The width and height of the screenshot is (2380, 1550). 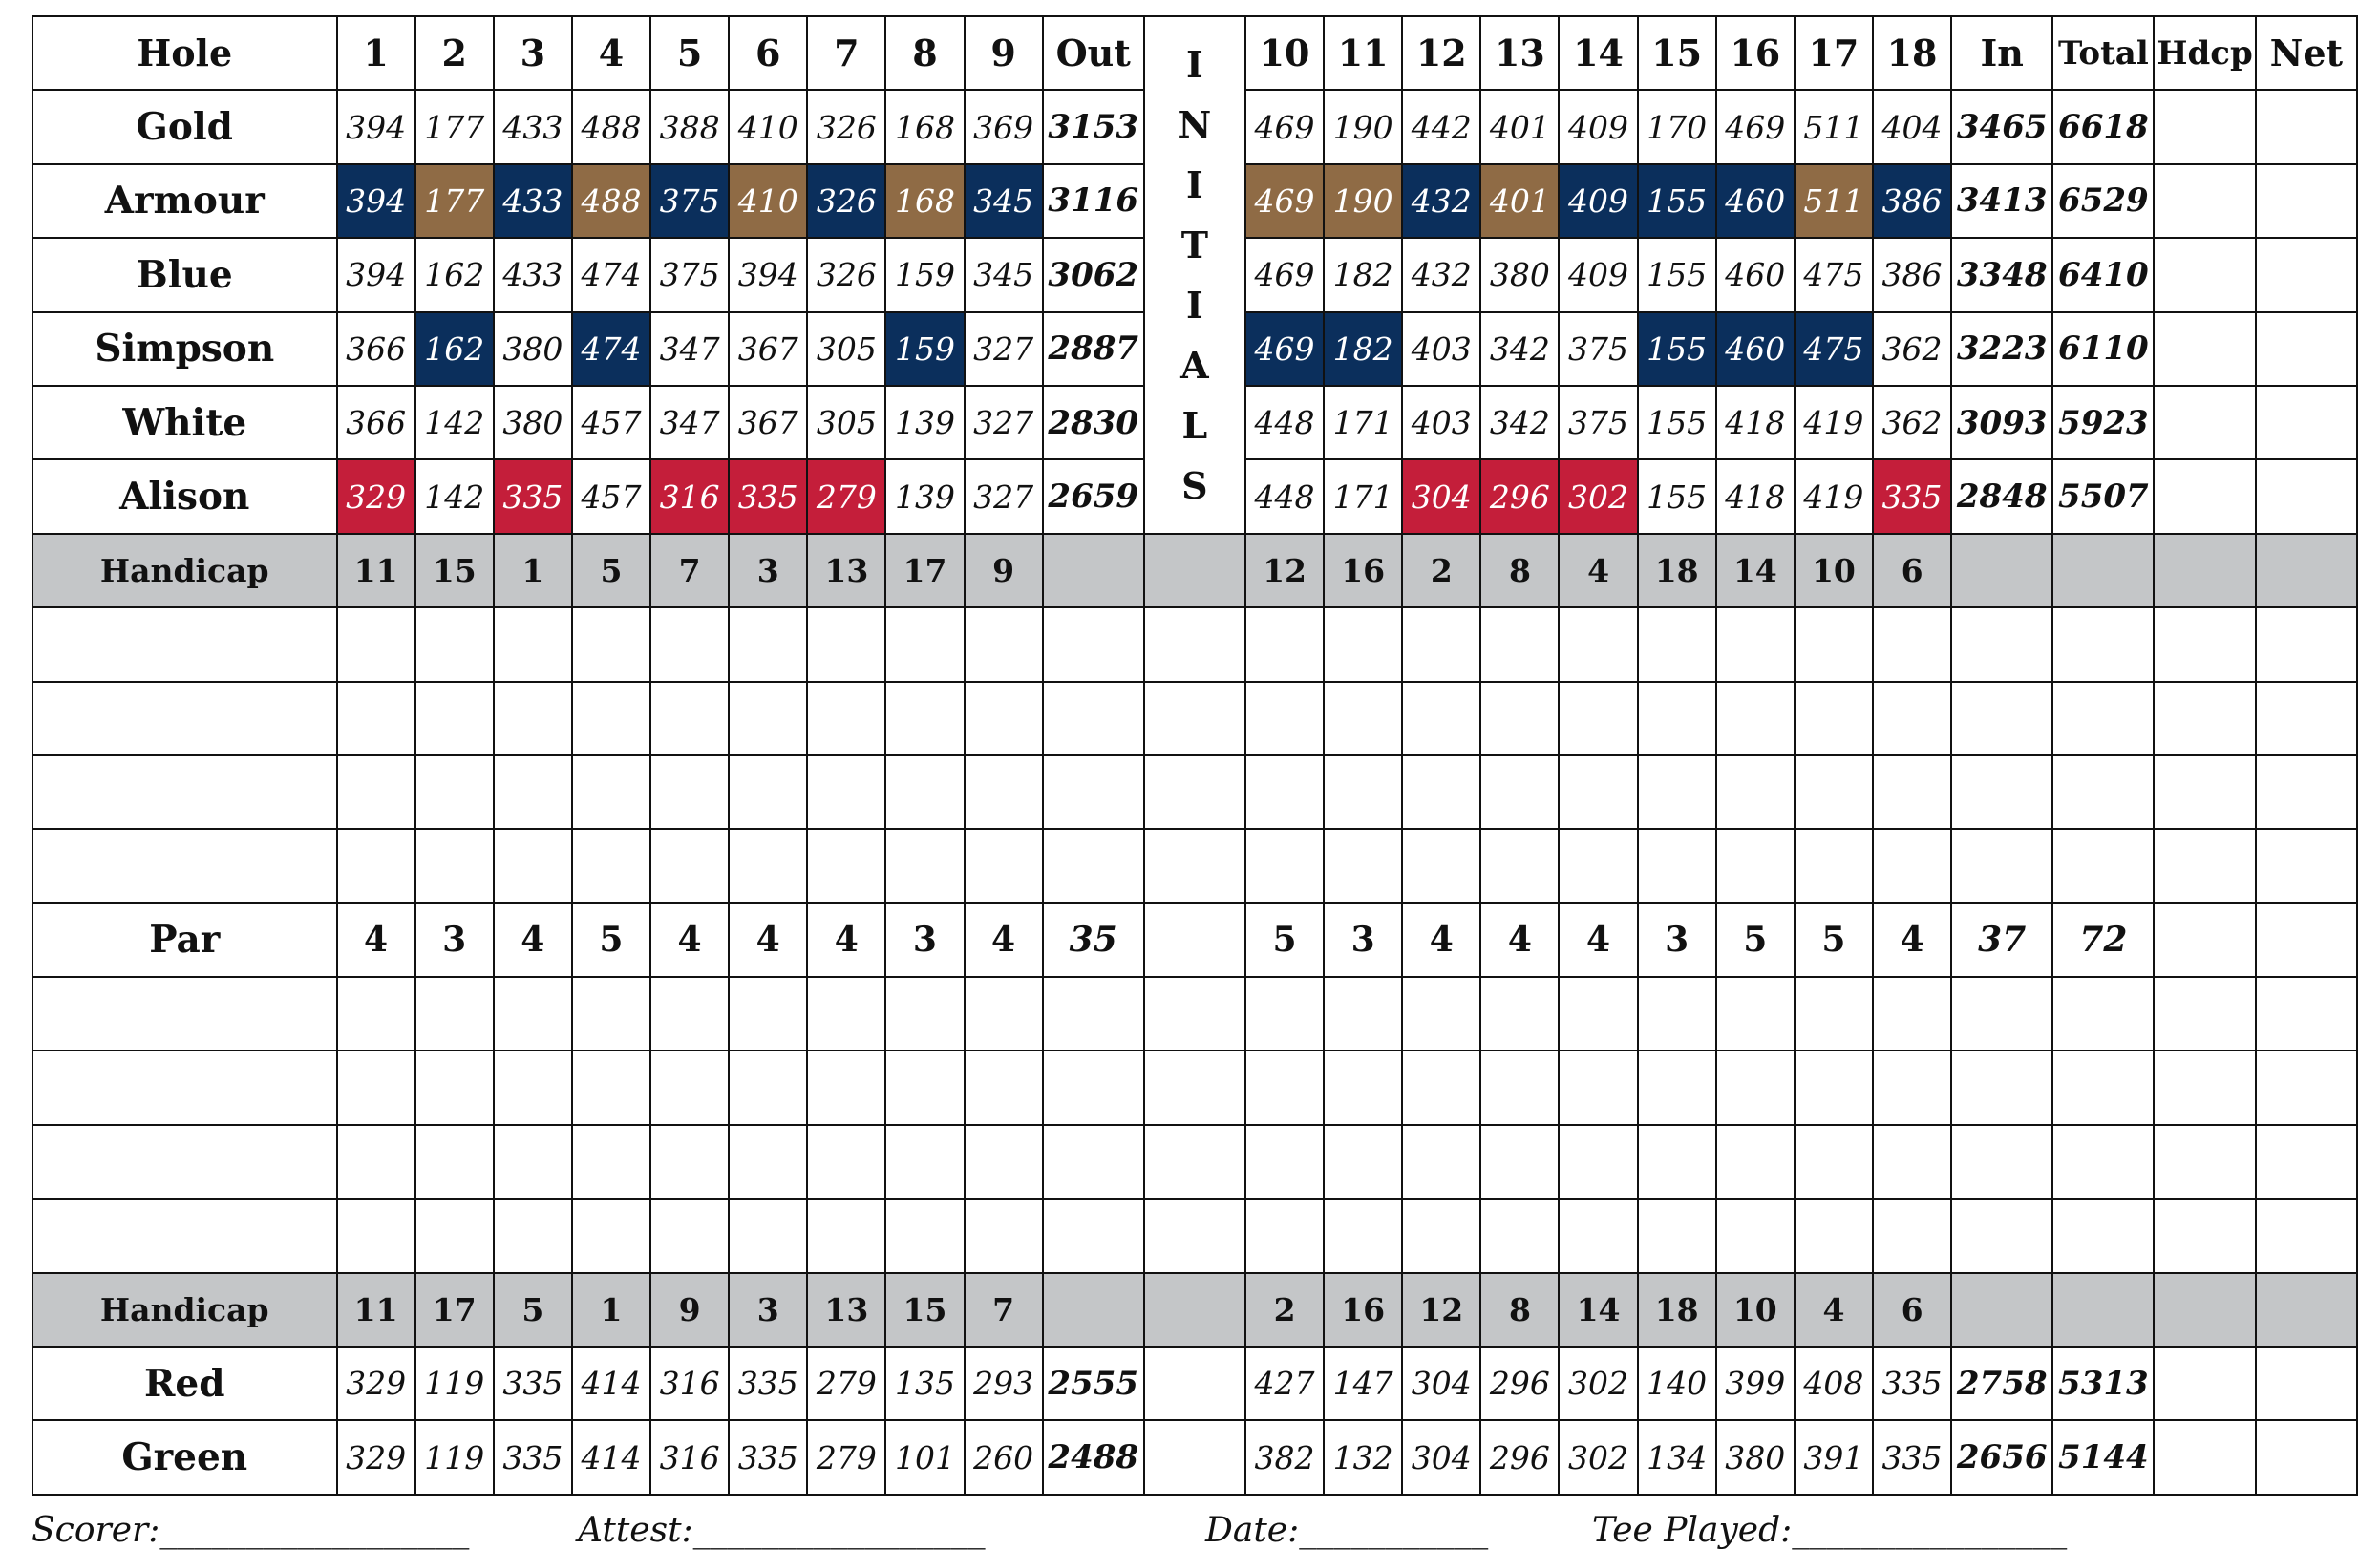 I want to click on date-field: Date:___________, so click(x=1347, y=1530).